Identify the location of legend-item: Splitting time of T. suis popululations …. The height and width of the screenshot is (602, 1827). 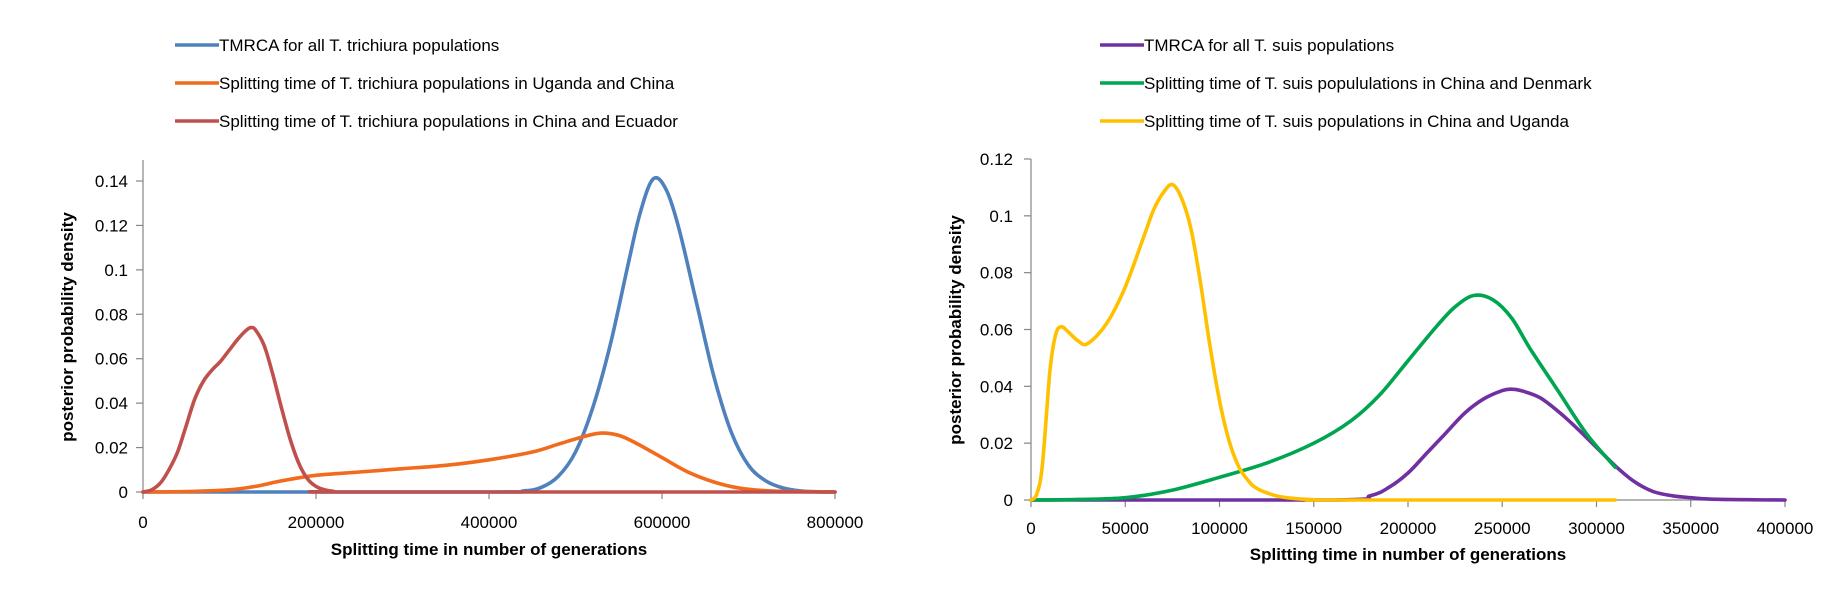
(1346, 83).